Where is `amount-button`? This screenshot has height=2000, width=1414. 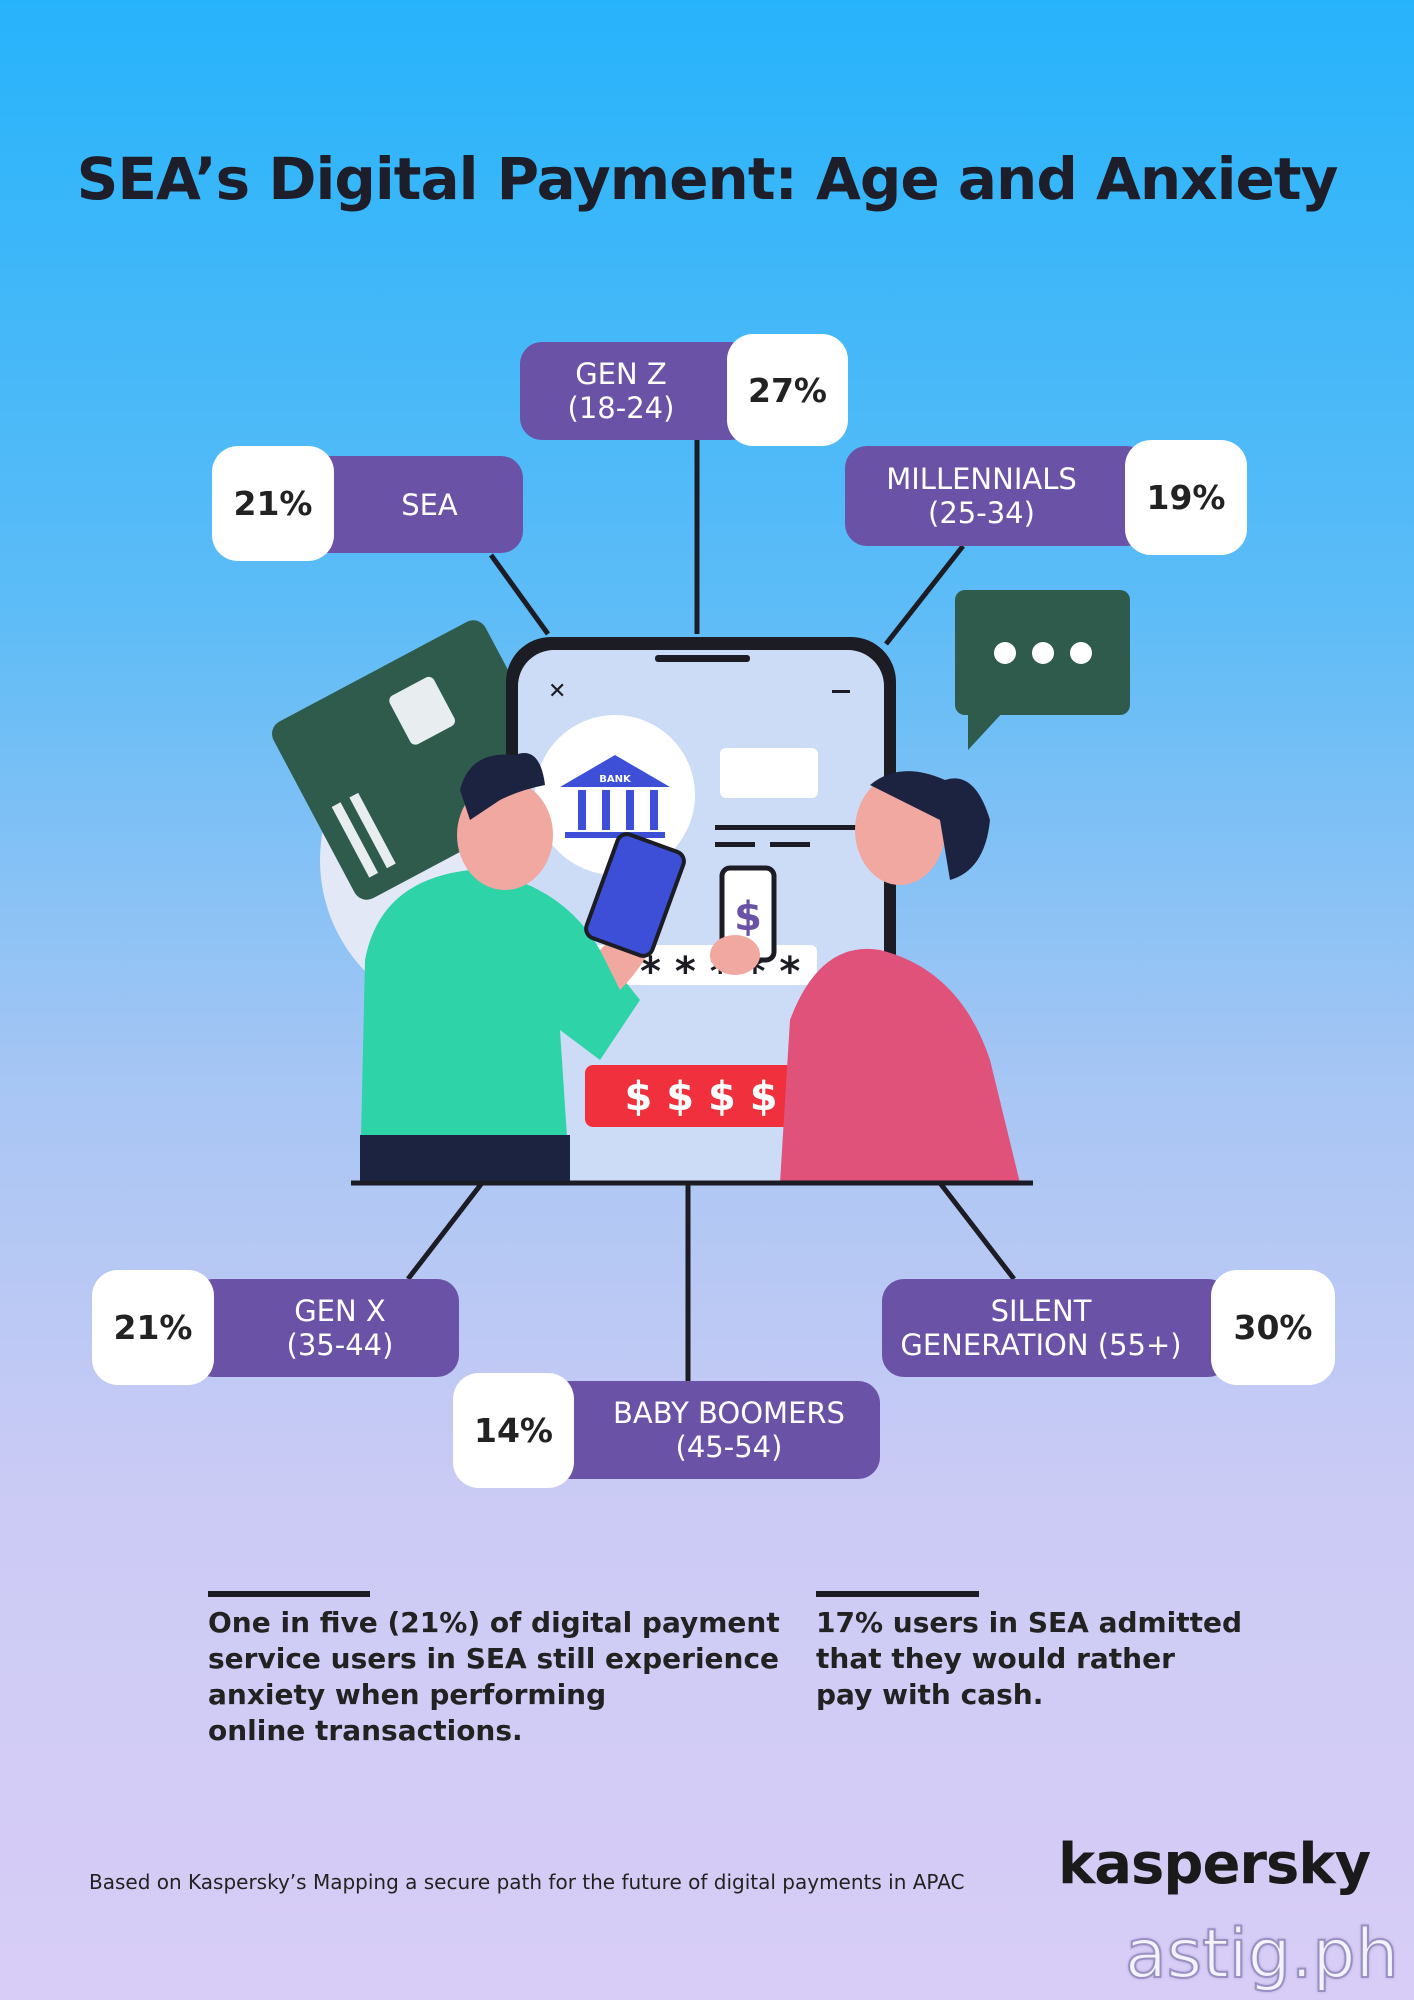 amount-button is located at coordinates (701, 1096).